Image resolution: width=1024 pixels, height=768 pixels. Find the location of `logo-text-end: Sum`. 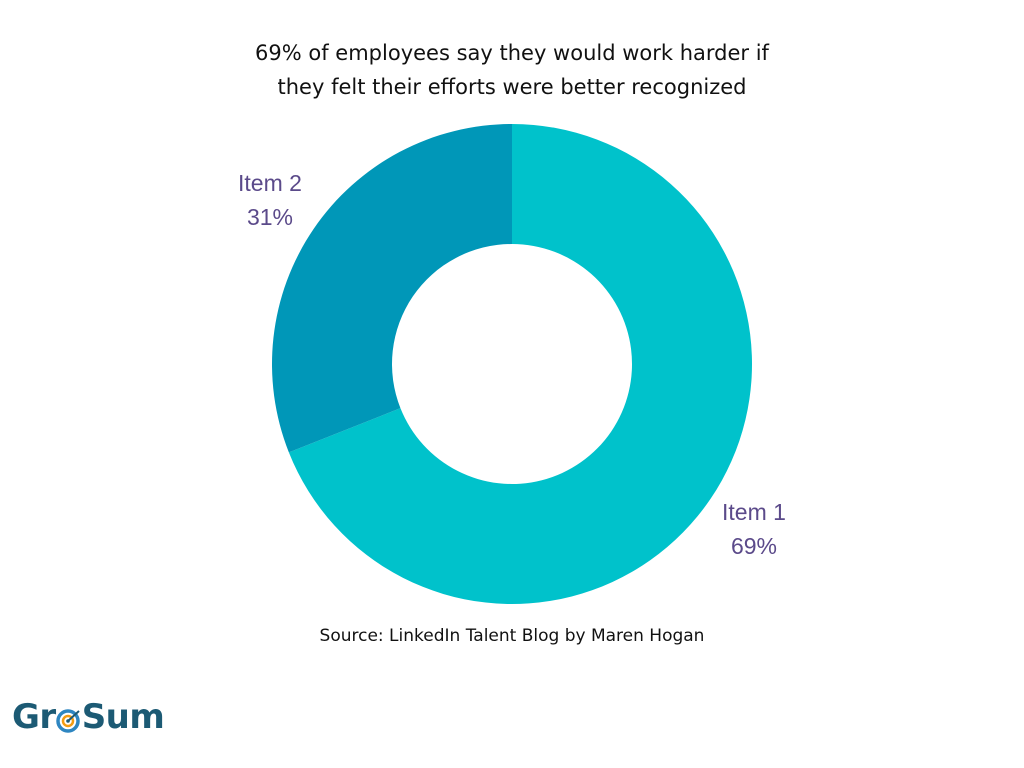

logo-text-end: Sum is located at coordinates (123, 717).